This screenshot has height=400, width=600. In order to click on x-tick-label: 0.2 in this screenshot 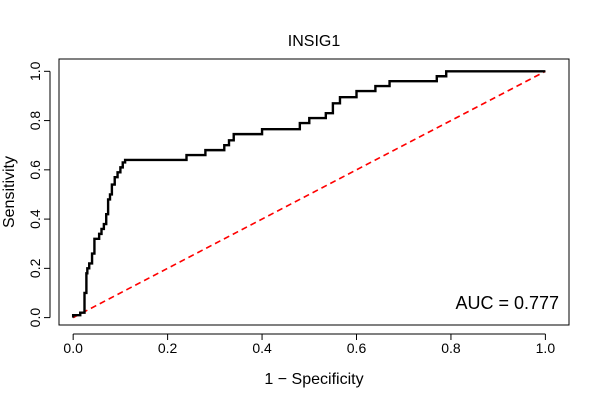, I will do `click(168, 348)`.